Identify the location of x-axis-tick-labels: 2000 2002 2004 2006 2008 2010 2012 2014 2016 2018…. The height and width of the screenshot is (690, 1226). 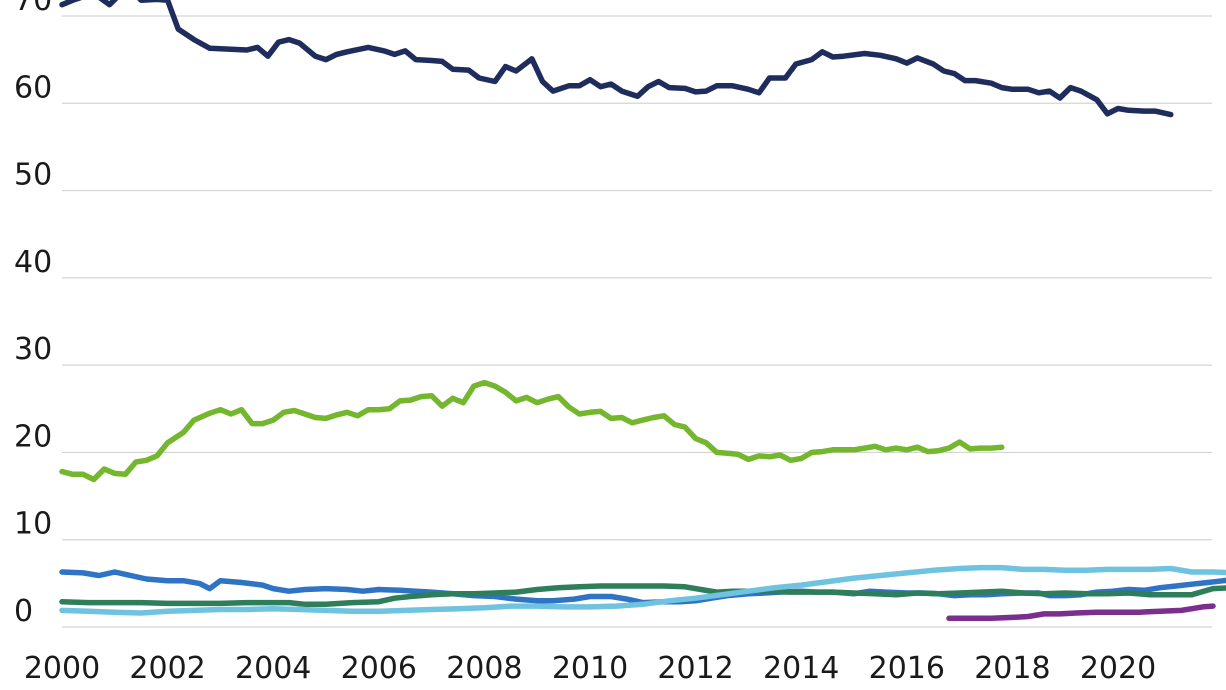
(590, 668).